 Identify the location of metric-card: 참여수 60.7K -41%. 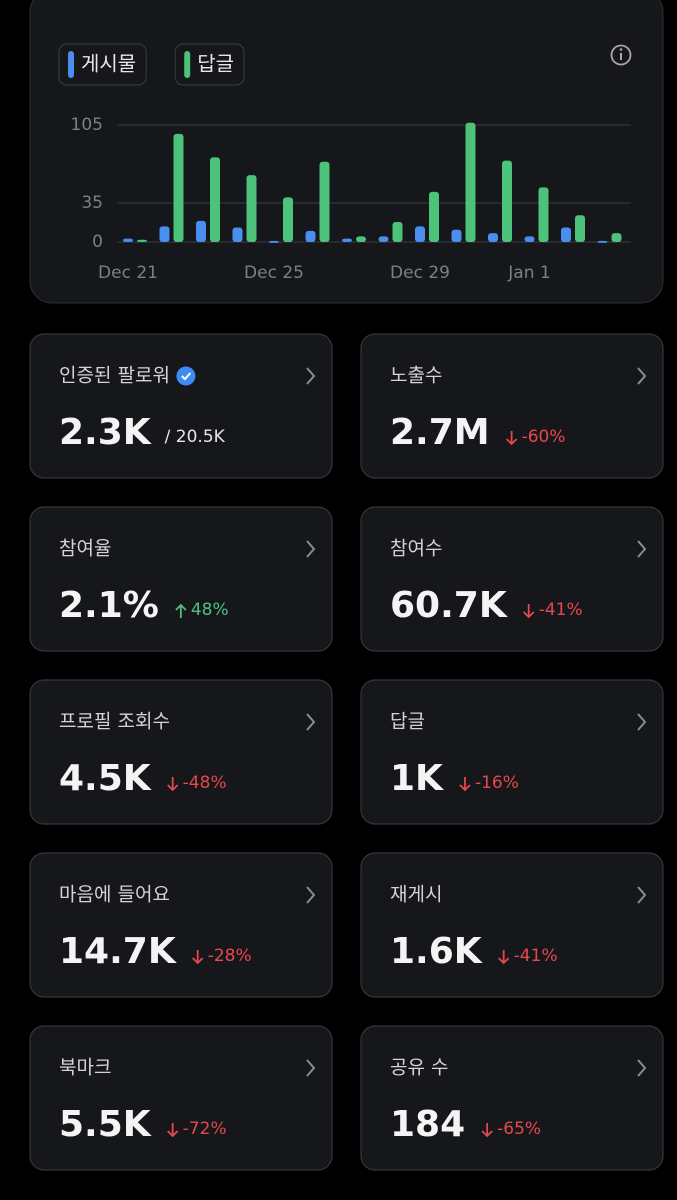
(512, 579).